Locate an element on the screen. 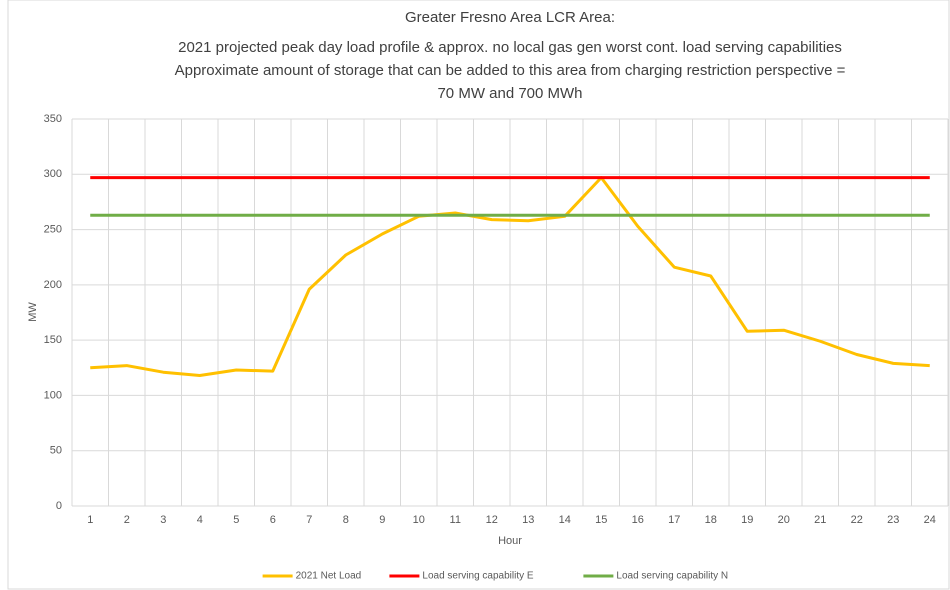 Image resolution: width=950 pixels, height=590 pixels. x-tick-label: 17 is located at coordinates (674, 520).